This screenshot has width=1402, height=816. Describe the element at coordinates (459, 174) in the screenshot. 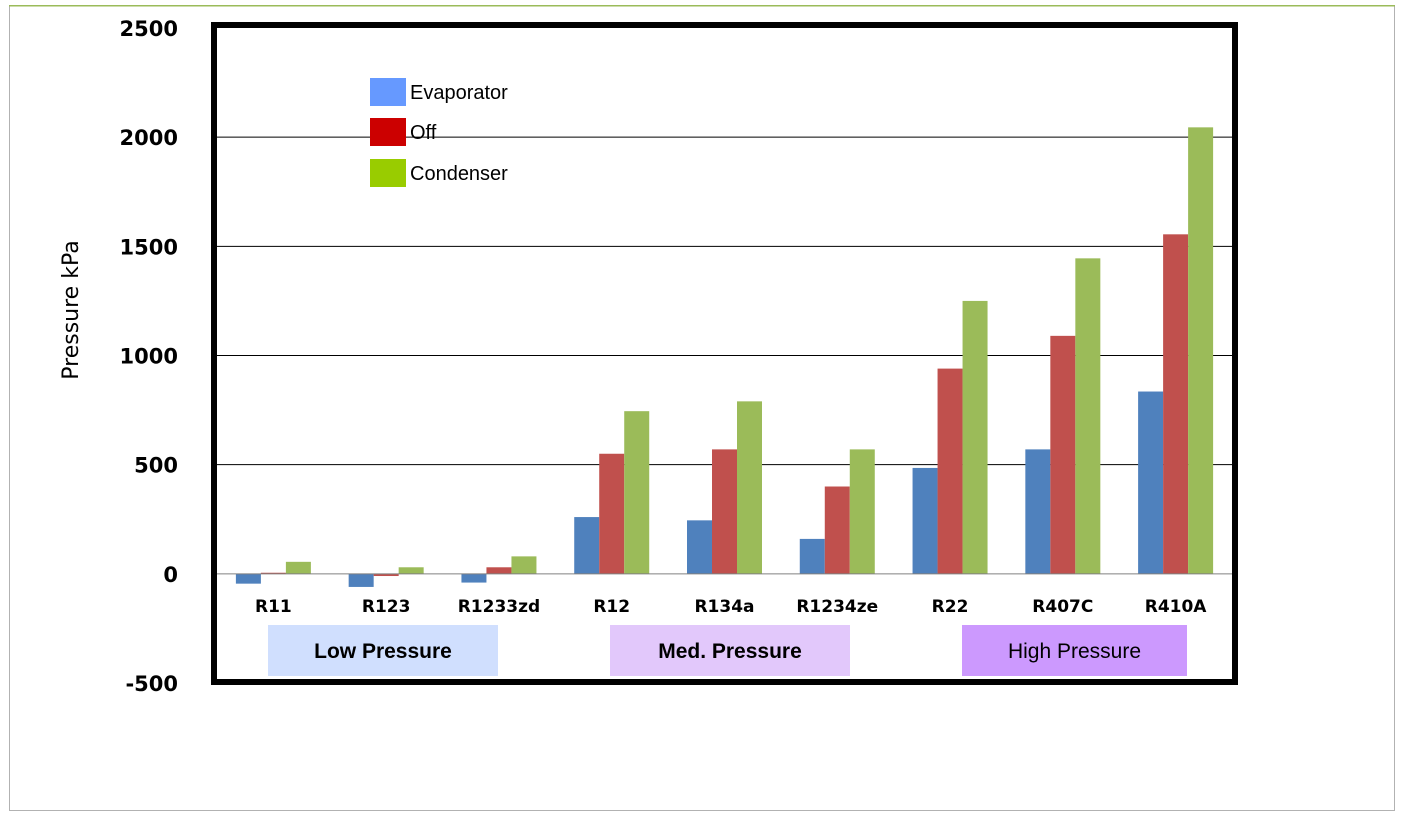

I see `legend-label: Condenser` at that location.